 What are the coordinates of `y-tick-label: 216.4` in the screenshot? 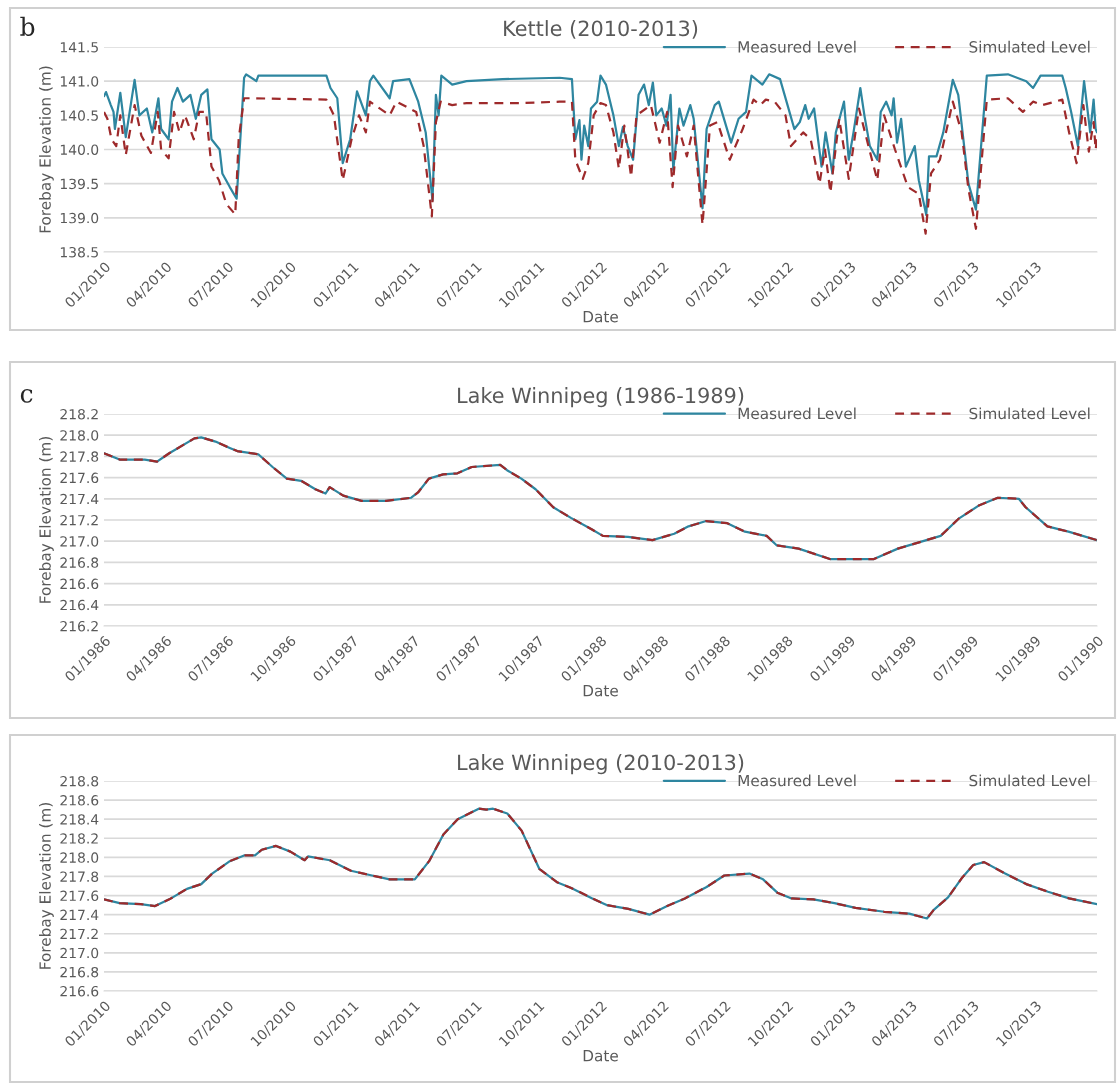 It's located at (79, 605).